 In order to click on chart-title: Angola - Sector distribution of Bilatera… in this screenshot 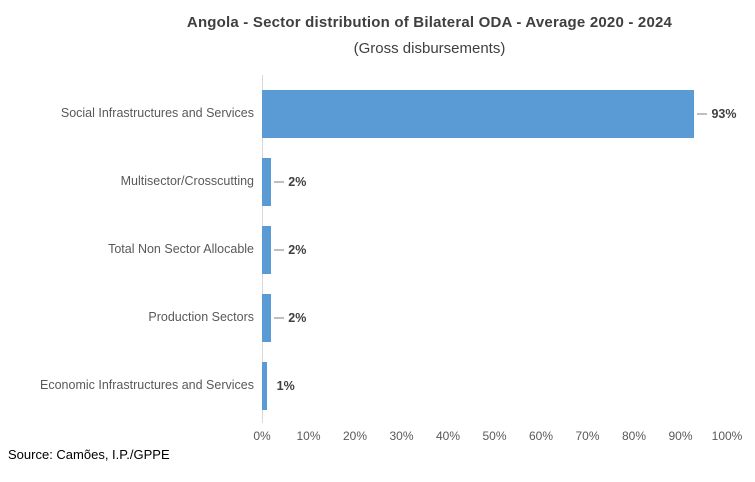, I will do `click(429, 22)`.